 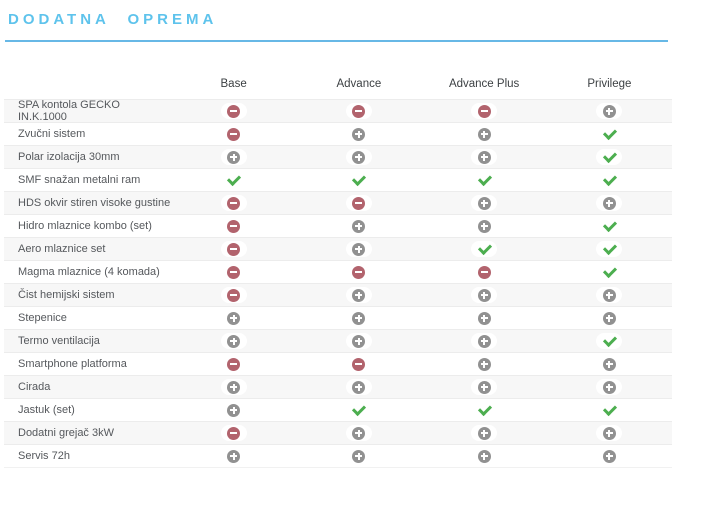 What do you see at coordinates (338, 226) in the screenshot?
I see `table-row: Hidro mlaznice kombo (set)` at bounding box center [338, 226].